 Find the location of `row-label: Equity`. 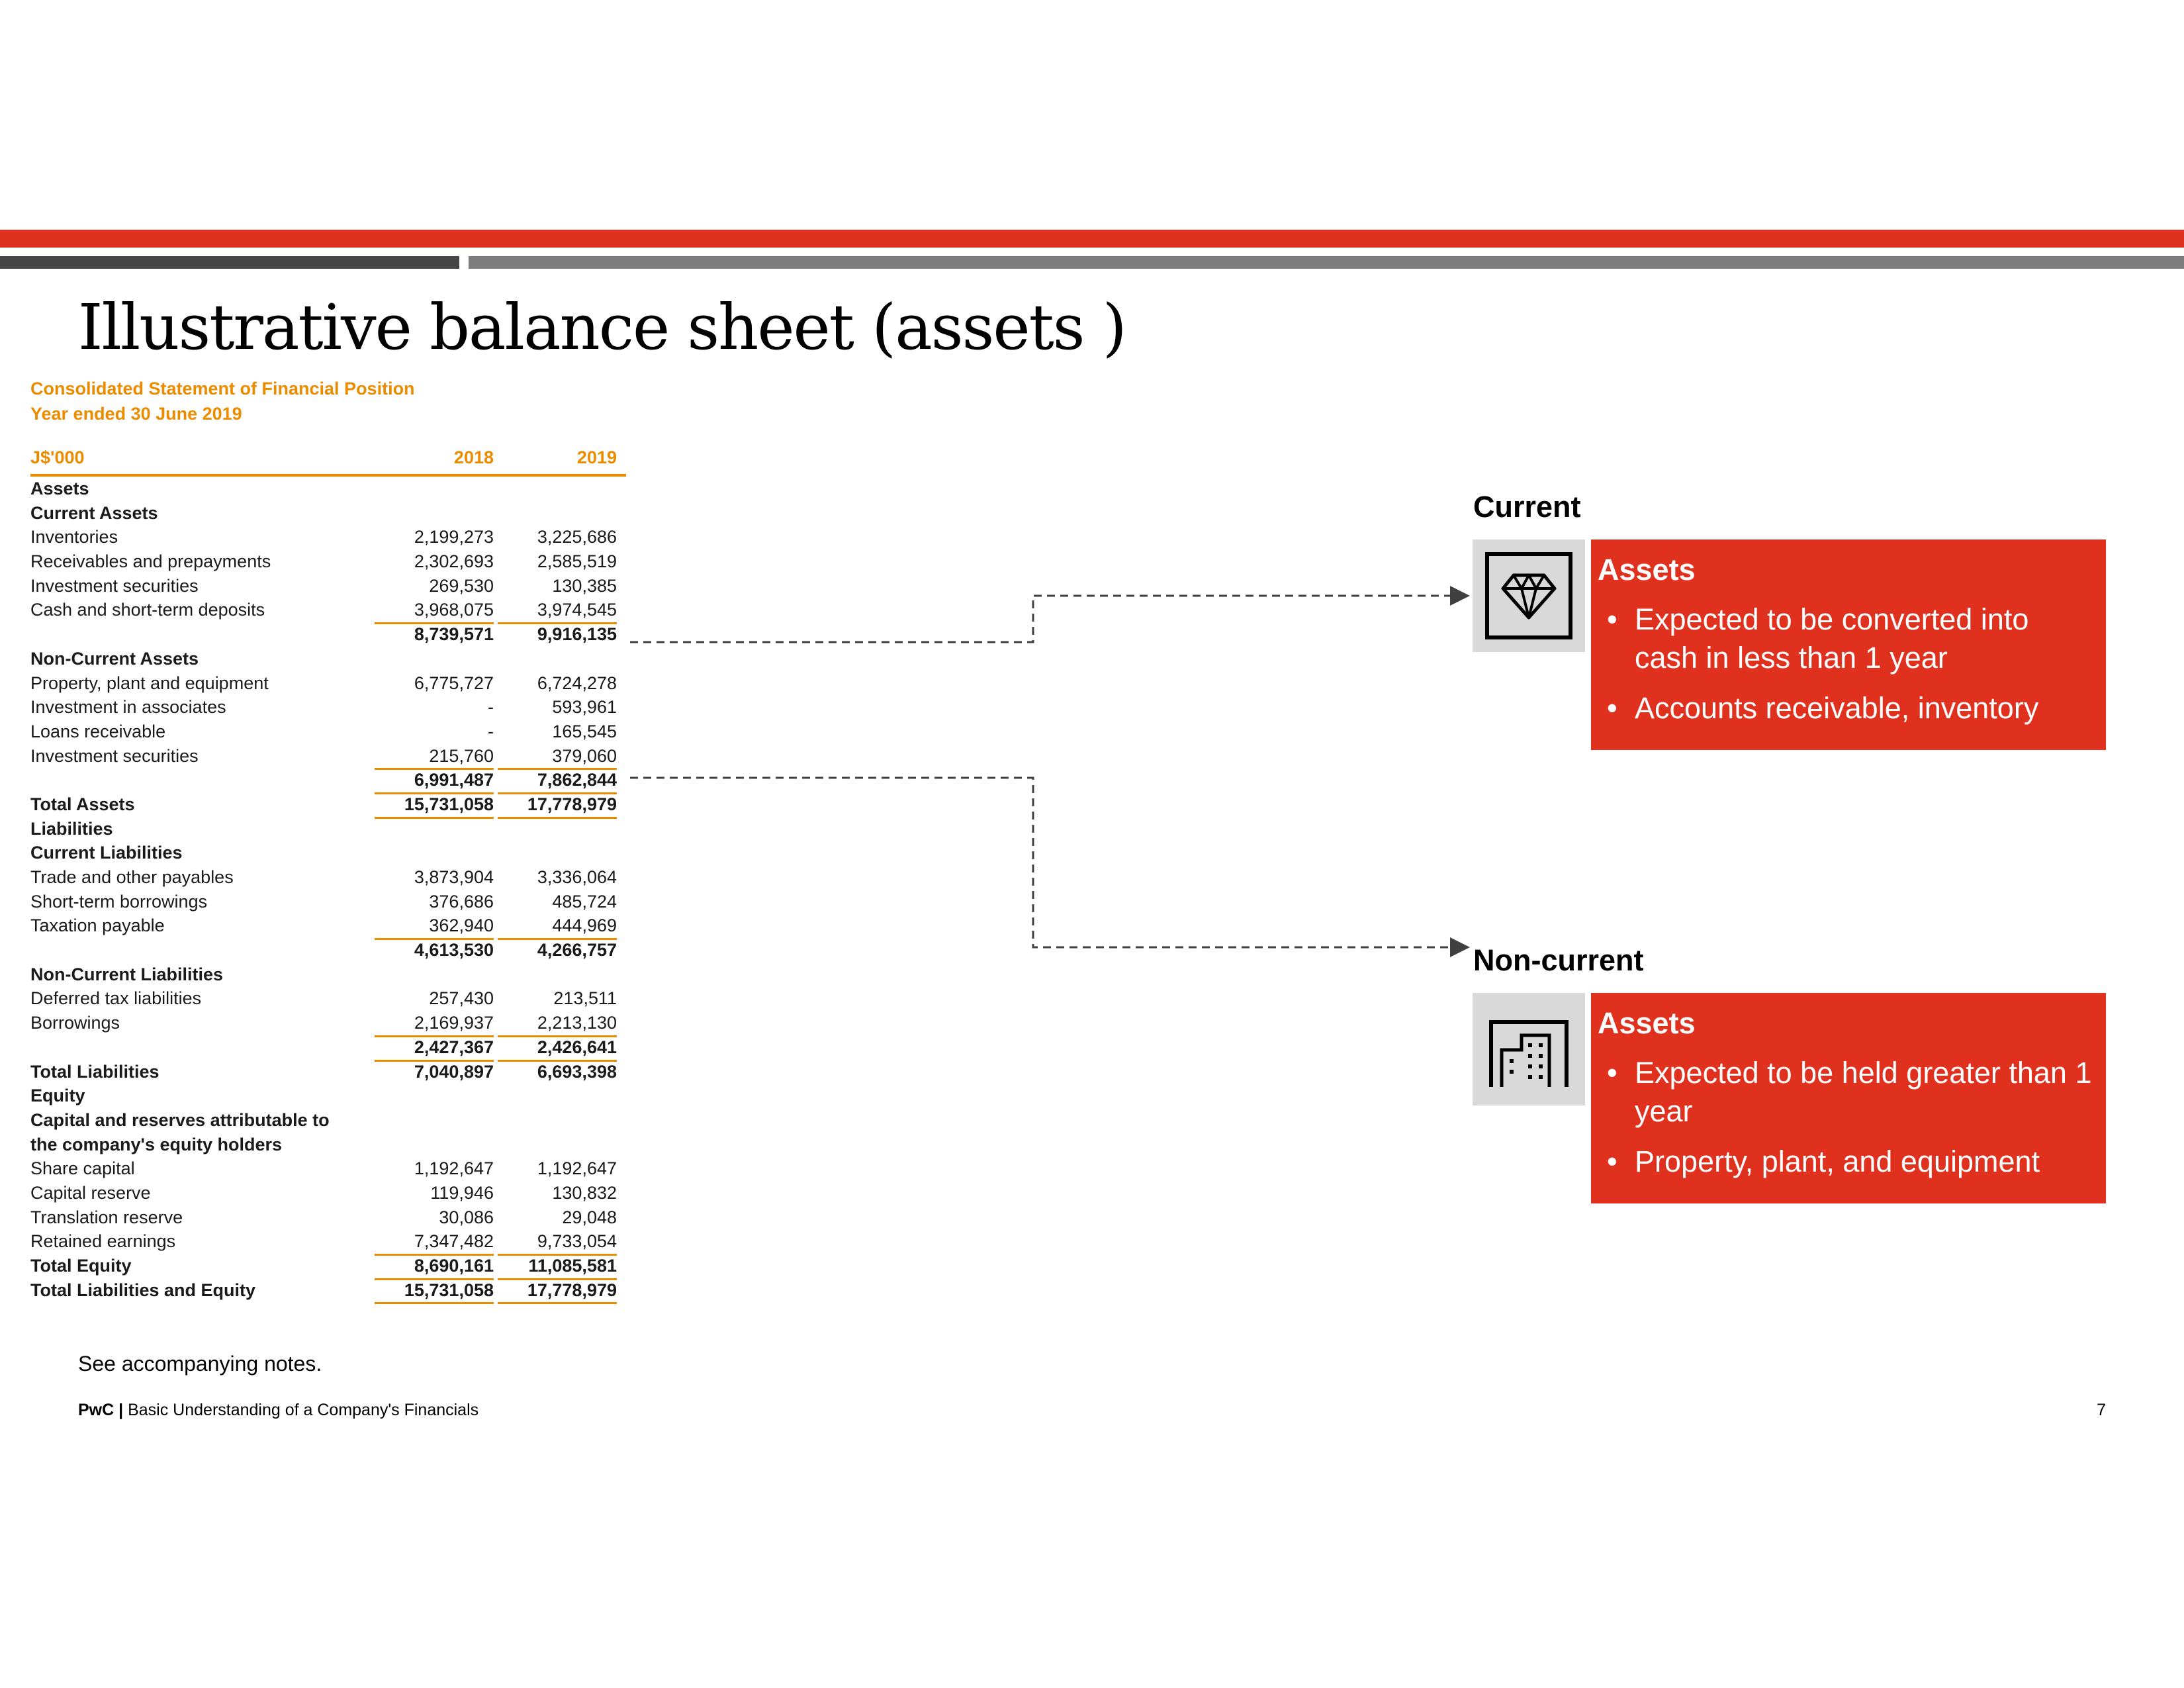

row-label: Equity is located at coordinates (57, 1096).